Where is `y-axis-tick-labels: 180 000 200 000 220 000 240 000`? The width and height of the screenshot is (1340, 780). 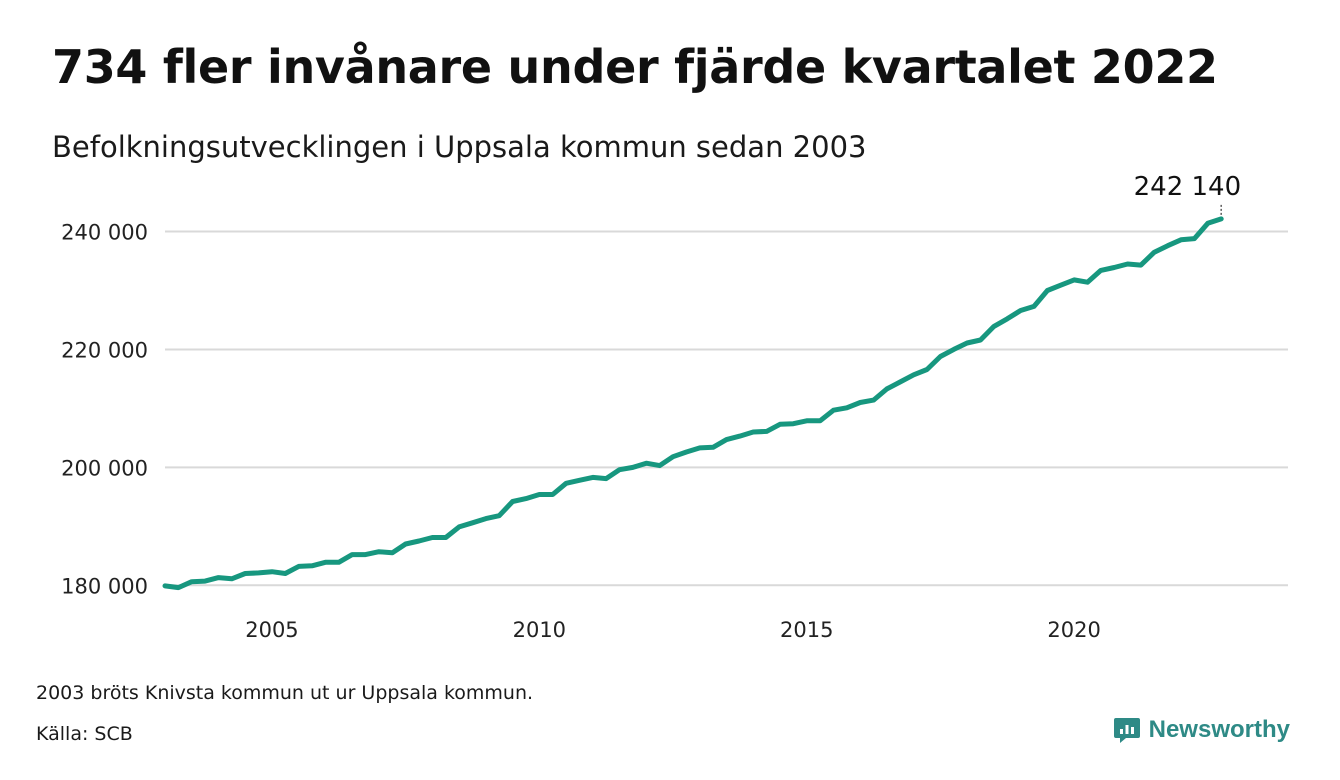
y-axis-tick-labels: 180 000 200 000 220 000 240 000 is located at coordinates (104, 410).